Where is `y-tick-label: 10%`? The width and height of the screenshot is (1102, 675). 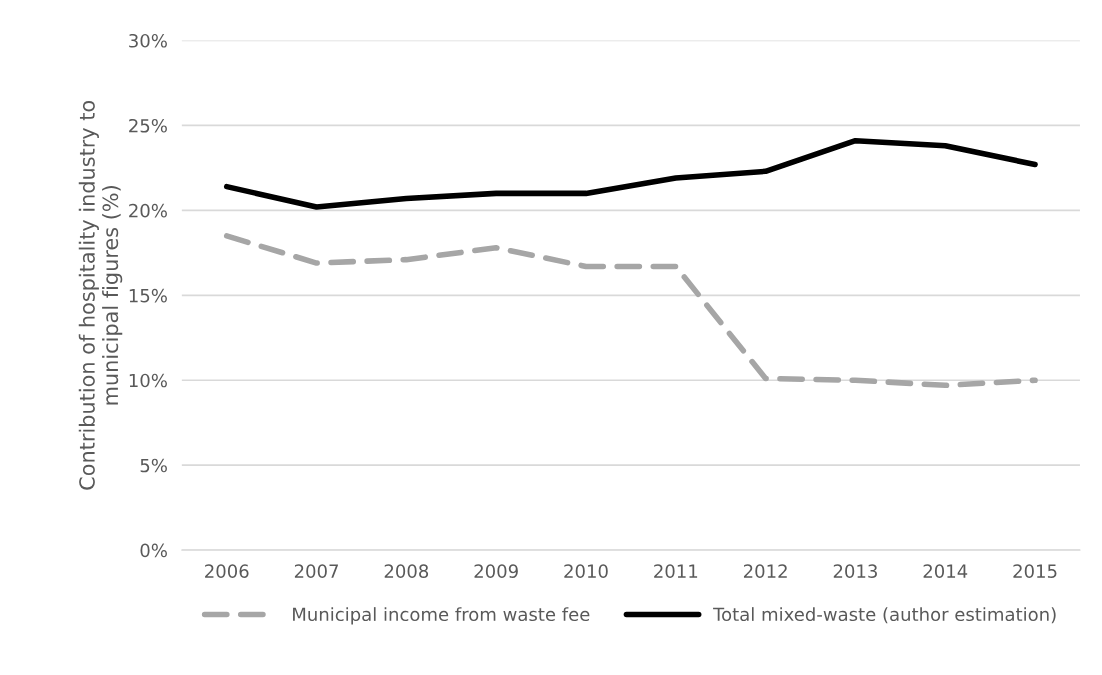 y-tick-label: 10% is located at coordinates (148, 380).